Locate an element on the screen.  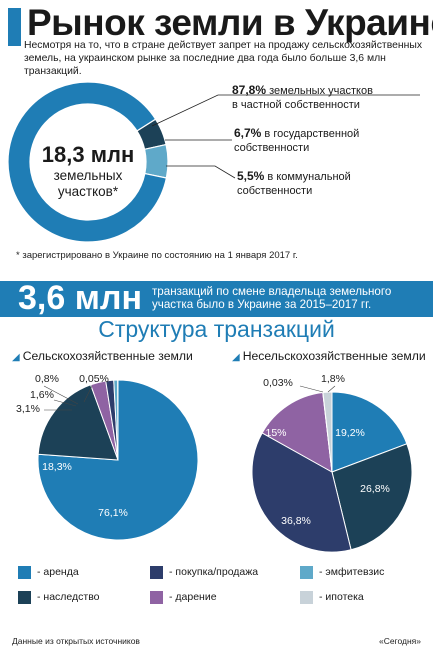
donut-label-state: 6,7% в государственной собственности is located at coordinates (329, 140).